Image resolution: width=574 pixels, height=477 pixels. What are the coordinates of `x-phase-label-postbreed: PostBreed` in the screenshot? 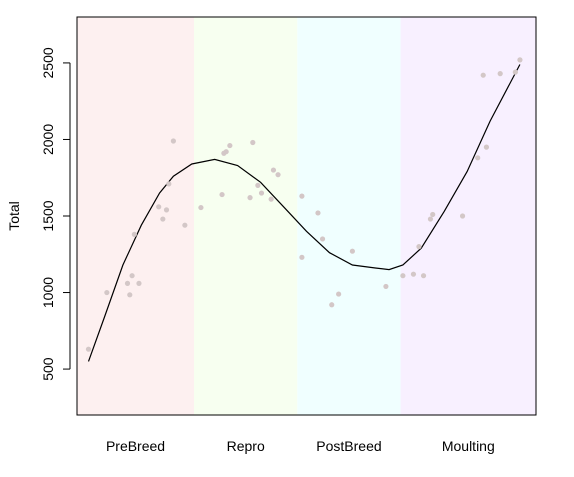 It's located at (348, 446).